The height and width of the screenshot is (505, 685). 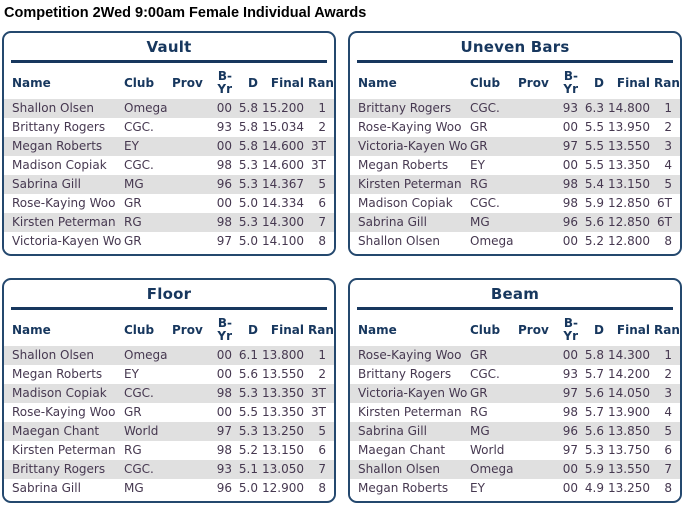 I want to click on cell-final: 13.350, so click(x=283, y=412).